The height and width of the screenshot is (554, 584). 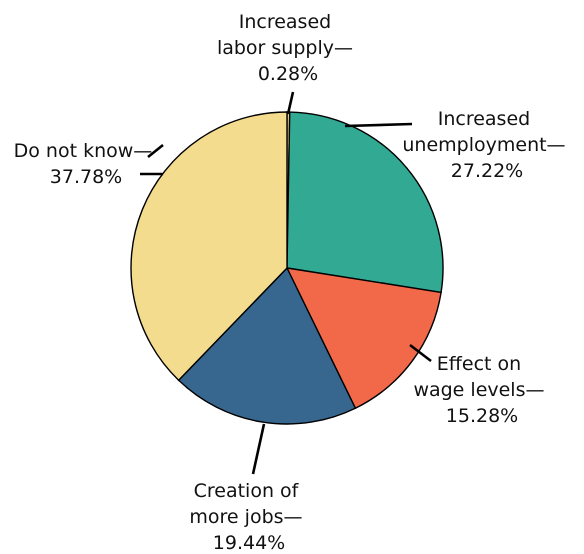 I want to click on label-increased-unemployment-value: 27.22%, so click(x=487, y=171).